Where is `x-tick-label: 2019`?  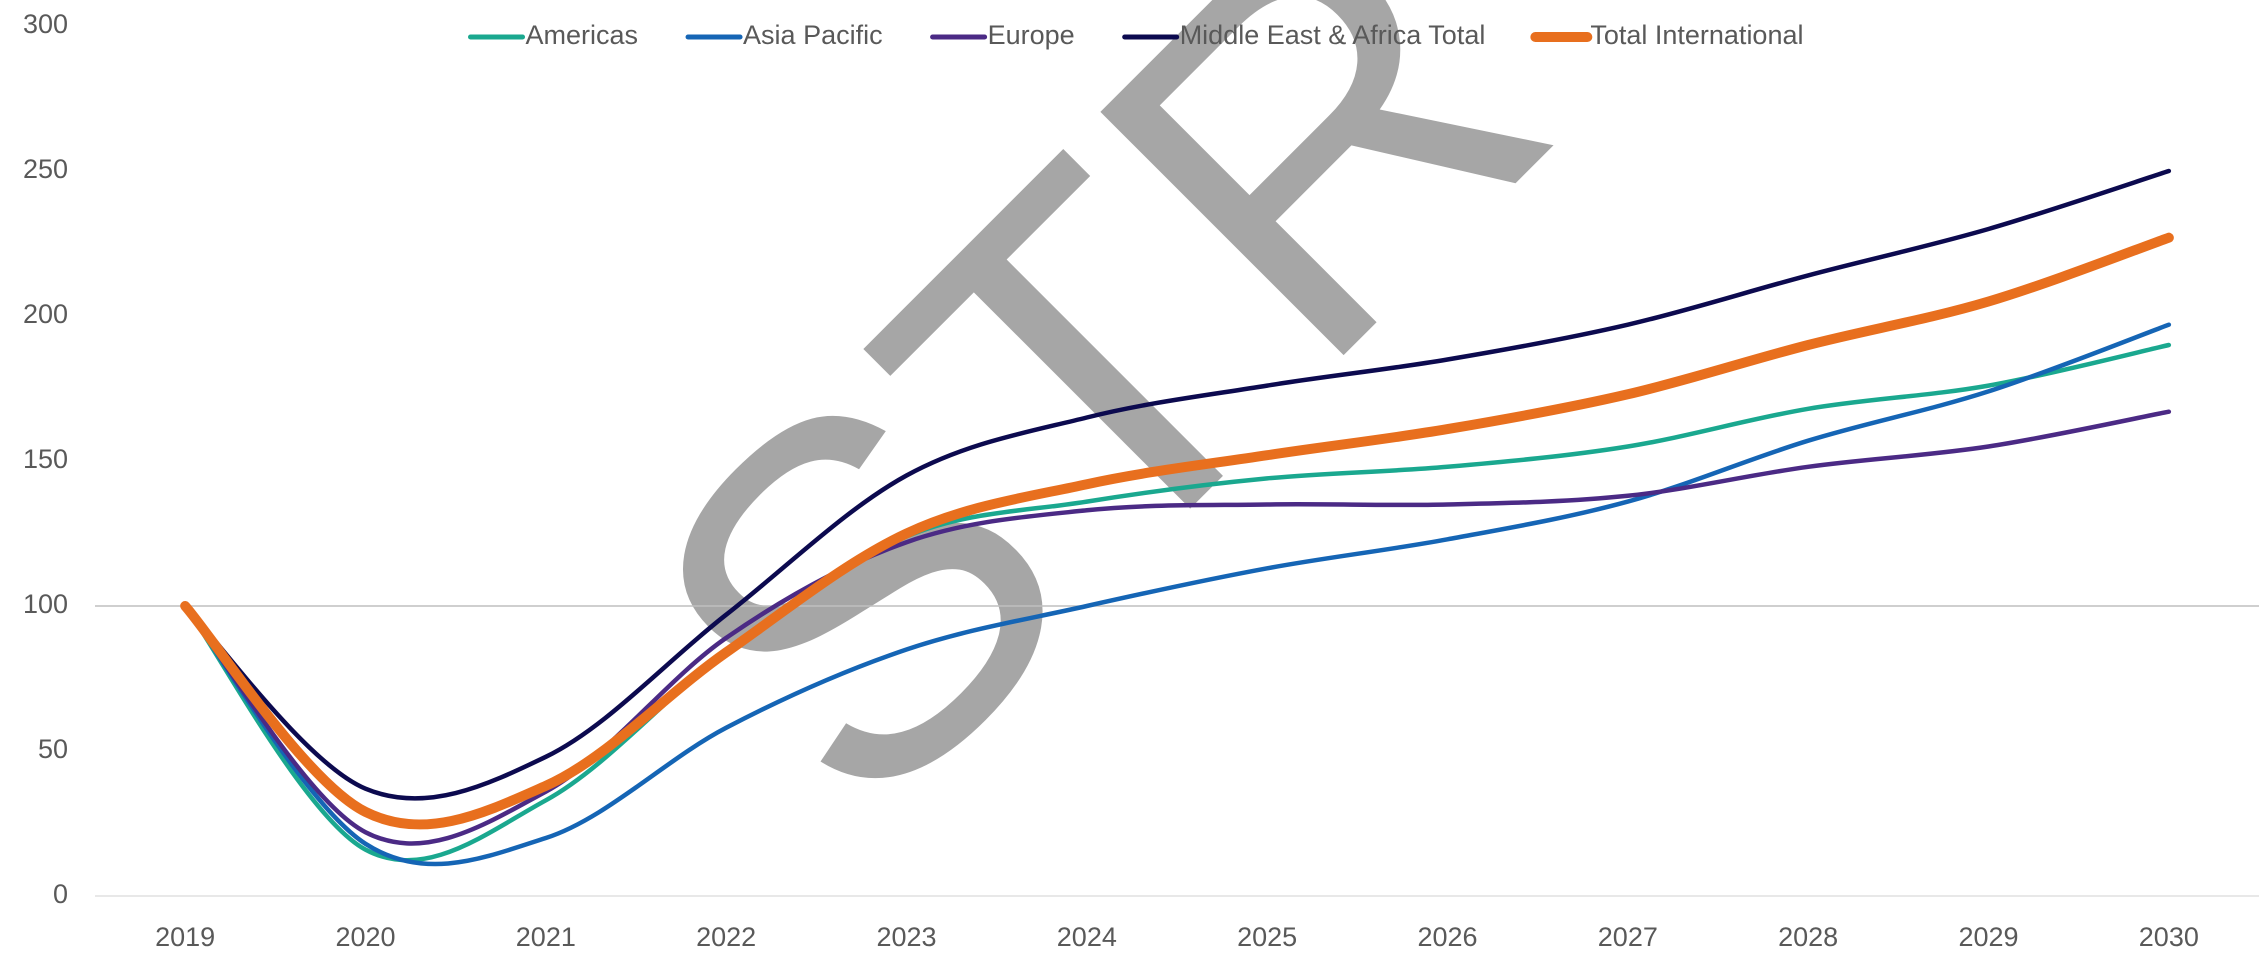 x-tick-label: 2019 is located at coordinates (185, 937).